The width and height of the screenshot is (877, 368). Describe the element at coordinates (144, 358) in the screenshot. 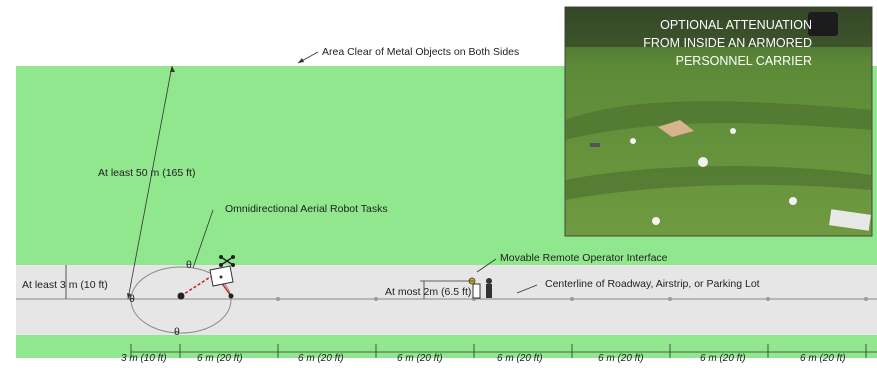

I see `dim-label-first: 3 m (10 ft)` at that location.